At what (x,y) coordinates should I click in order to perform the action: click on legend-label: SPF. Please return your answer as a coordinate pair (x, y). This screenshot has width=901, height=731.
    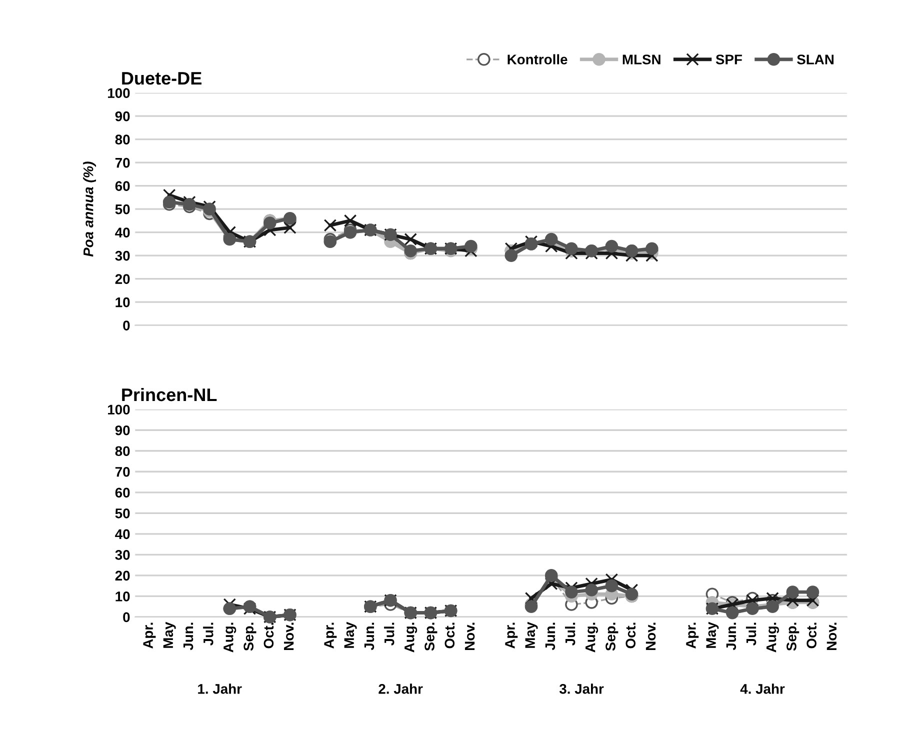
    Looking at the image, I should click on (729, 59).